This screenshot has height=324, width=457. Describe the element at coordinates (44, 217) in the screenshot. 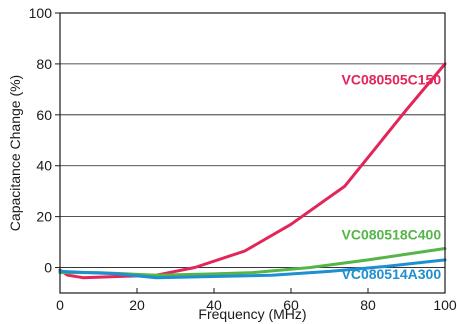

I see `y-tick-label: 20` at that location.